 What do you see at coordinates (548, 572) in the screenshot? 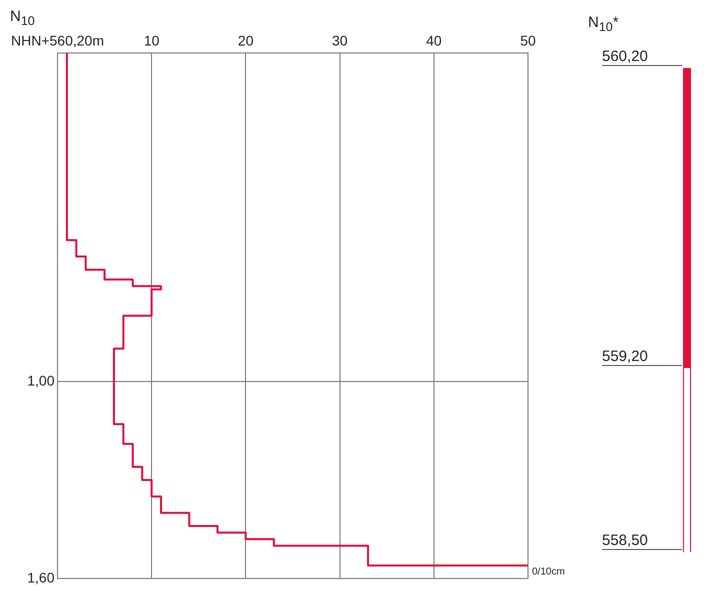
I see `text: 0/10cm` at bounding box center [548, 572].